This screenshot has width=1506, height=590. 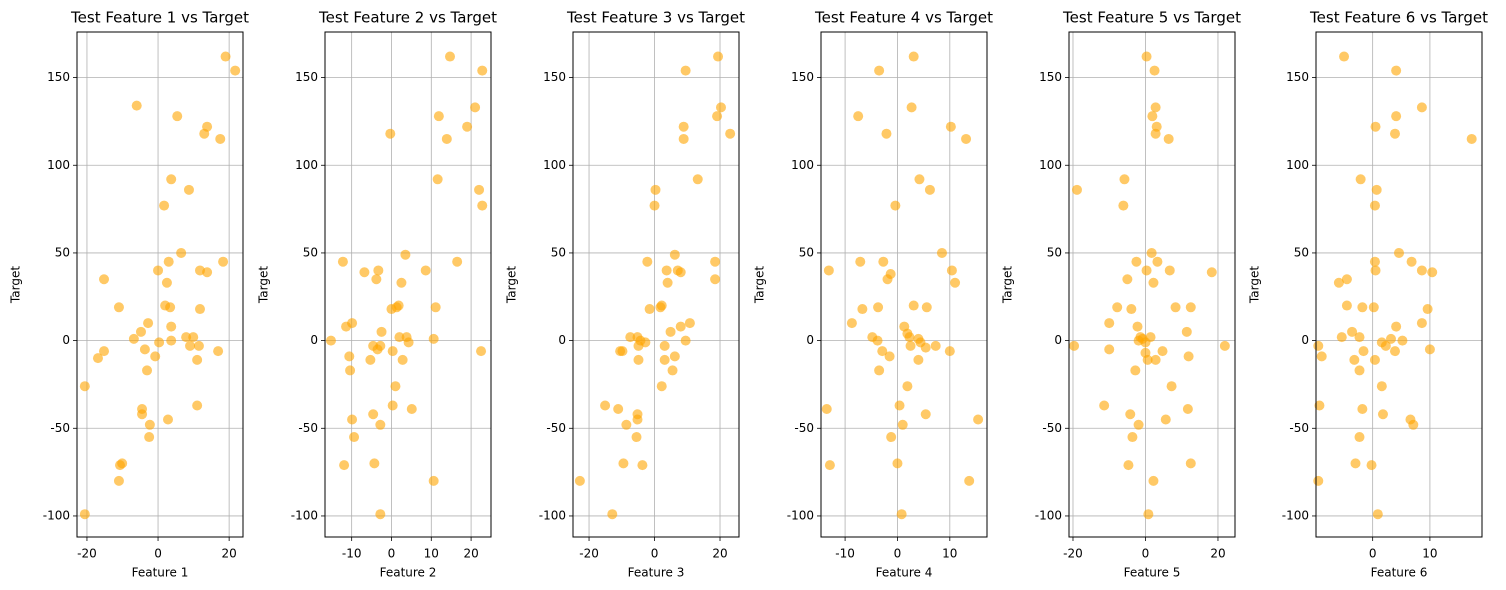 I want to click on y-tick-label: 100, so click(x=1050, y=165).